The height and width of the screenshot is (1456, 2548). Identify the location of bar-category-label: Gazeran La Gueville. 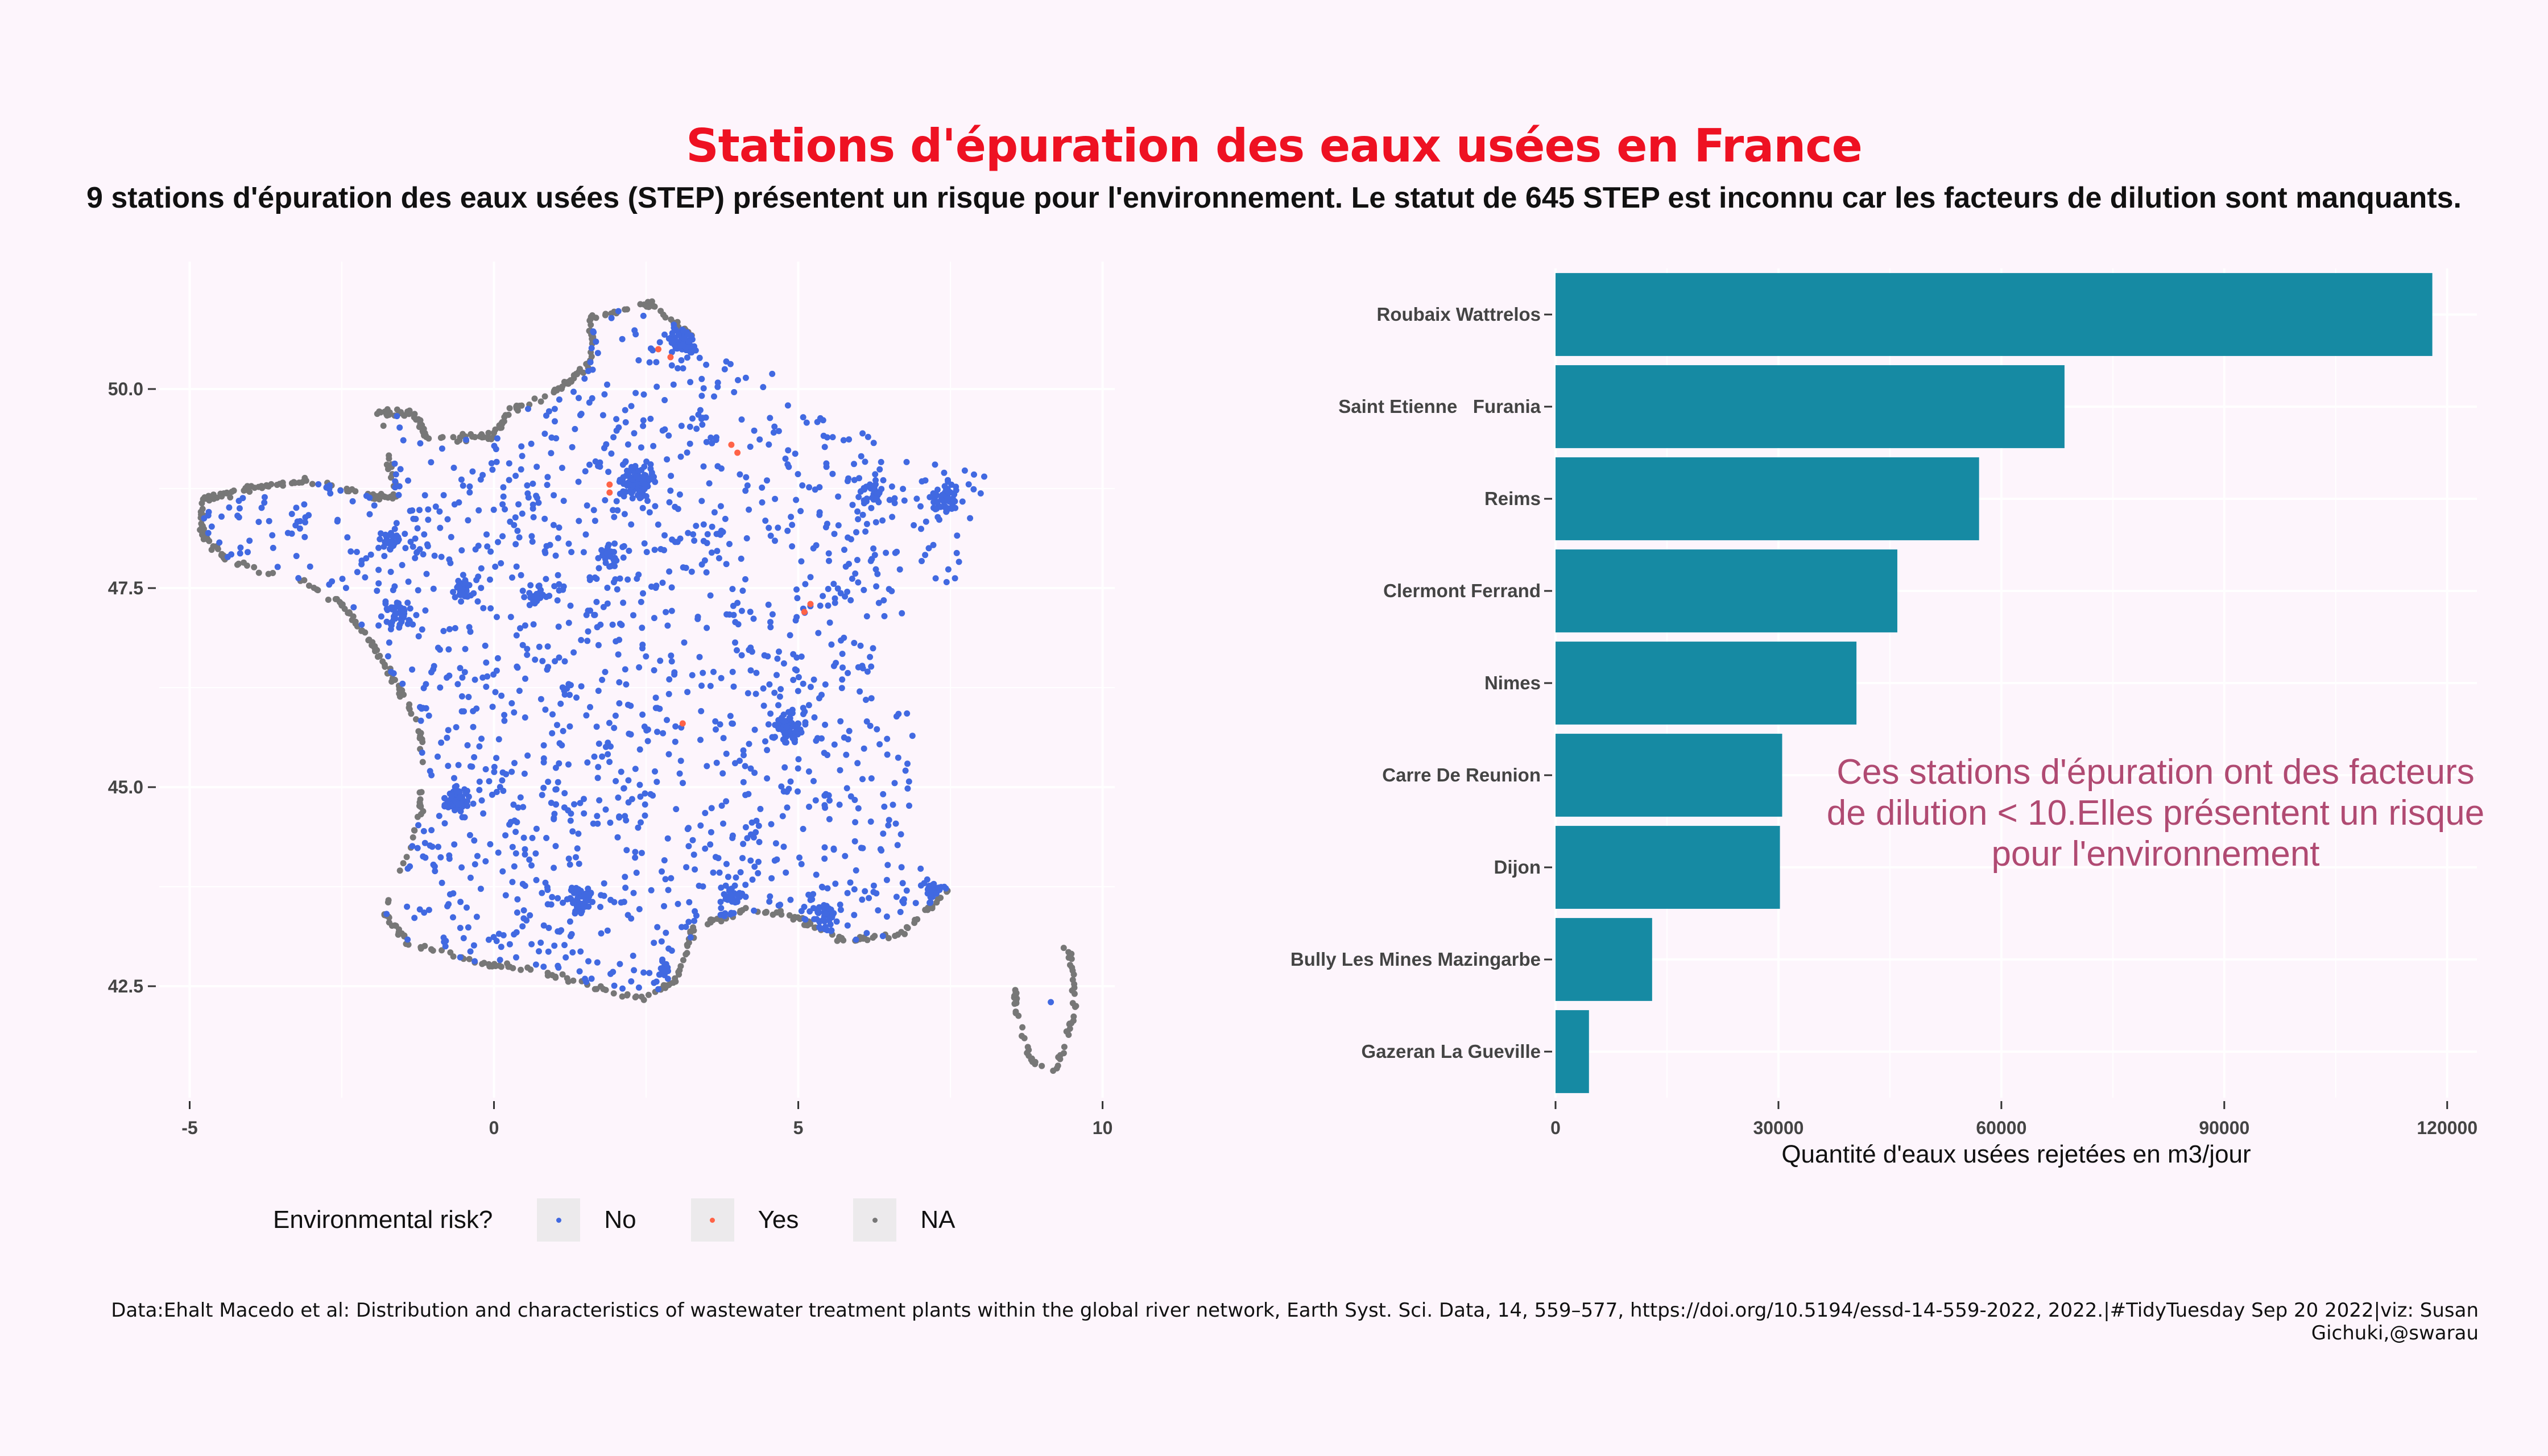
(1451, 1051).